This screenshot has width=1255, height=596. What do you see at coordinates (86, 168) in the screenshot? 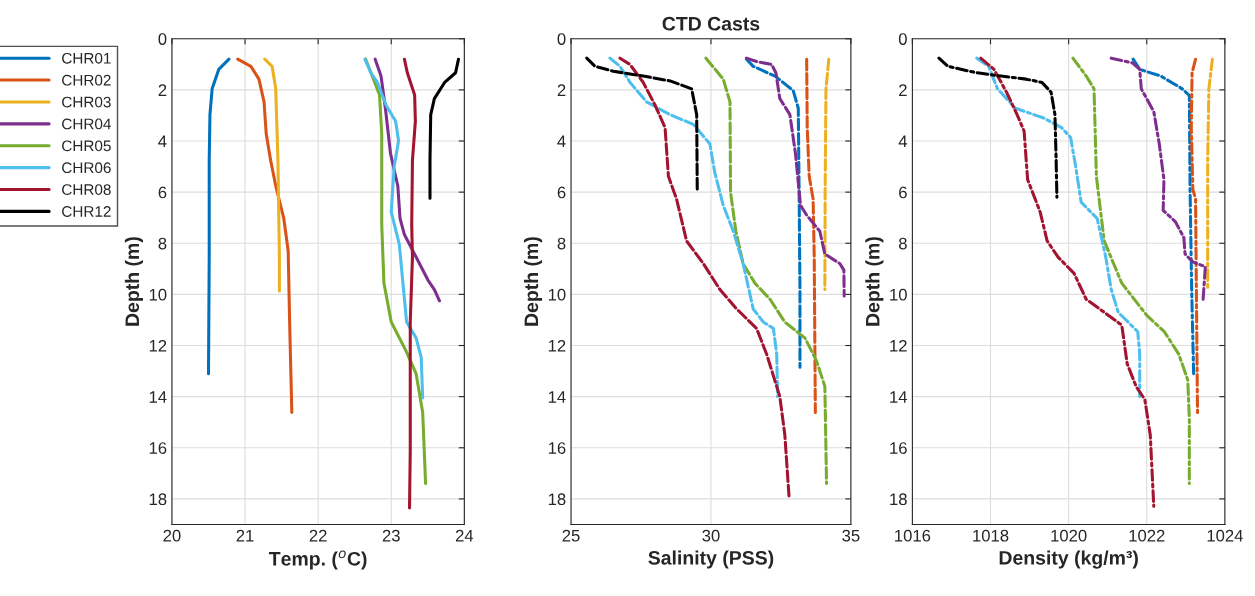
I see `legend-label: CHR06` at bounding box center [86, 168].